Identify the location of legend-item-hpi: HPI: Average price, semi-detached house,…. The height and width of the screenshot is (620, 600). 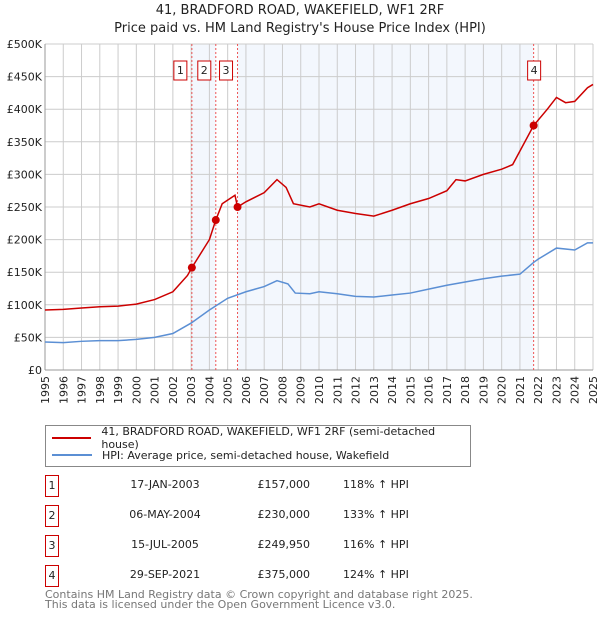
(220, 455).